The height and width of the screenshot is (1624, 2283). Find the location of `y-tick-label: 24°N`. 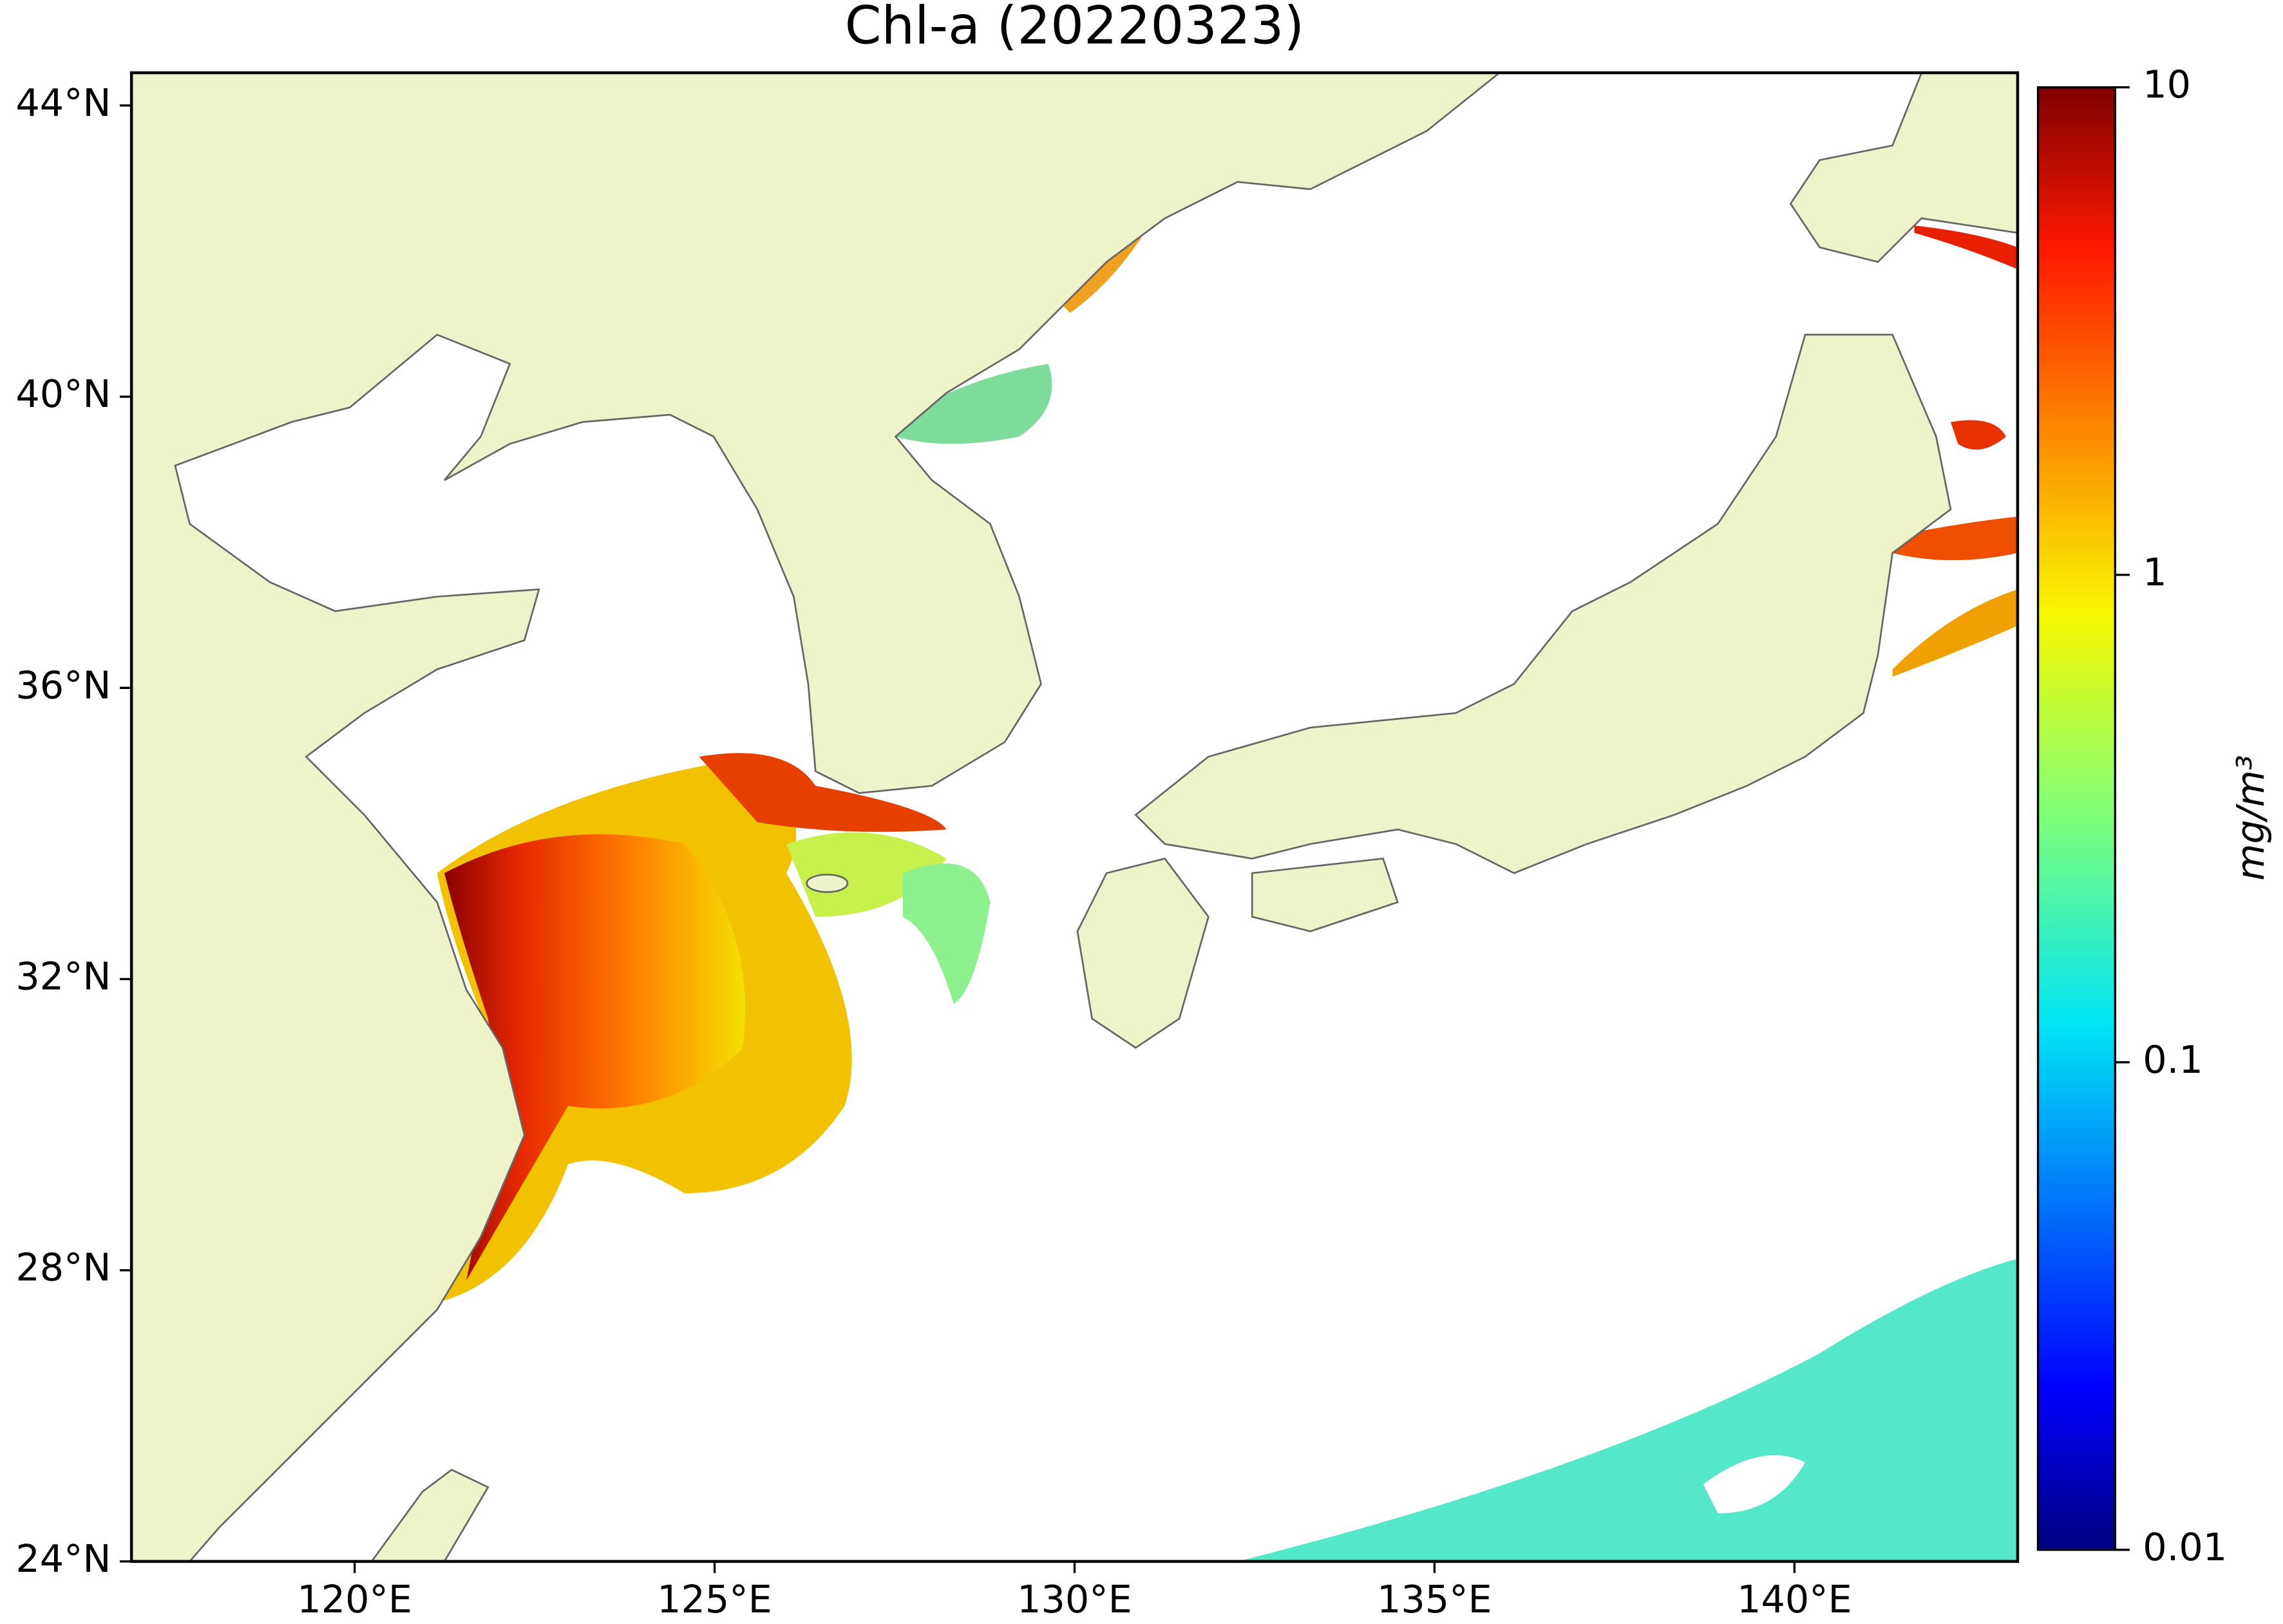

y-tick-label: 24°N is located at coordinates (63, 1559).